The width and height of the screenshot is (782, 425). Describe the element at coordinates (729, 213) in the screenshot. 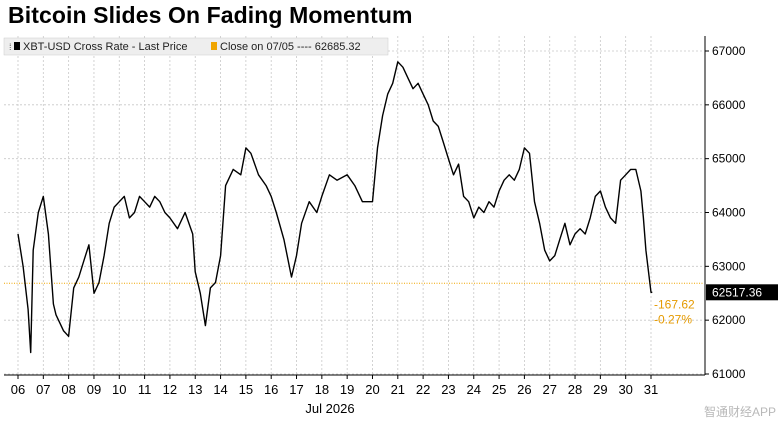

I see `y-tick-label: 64000` at that location.